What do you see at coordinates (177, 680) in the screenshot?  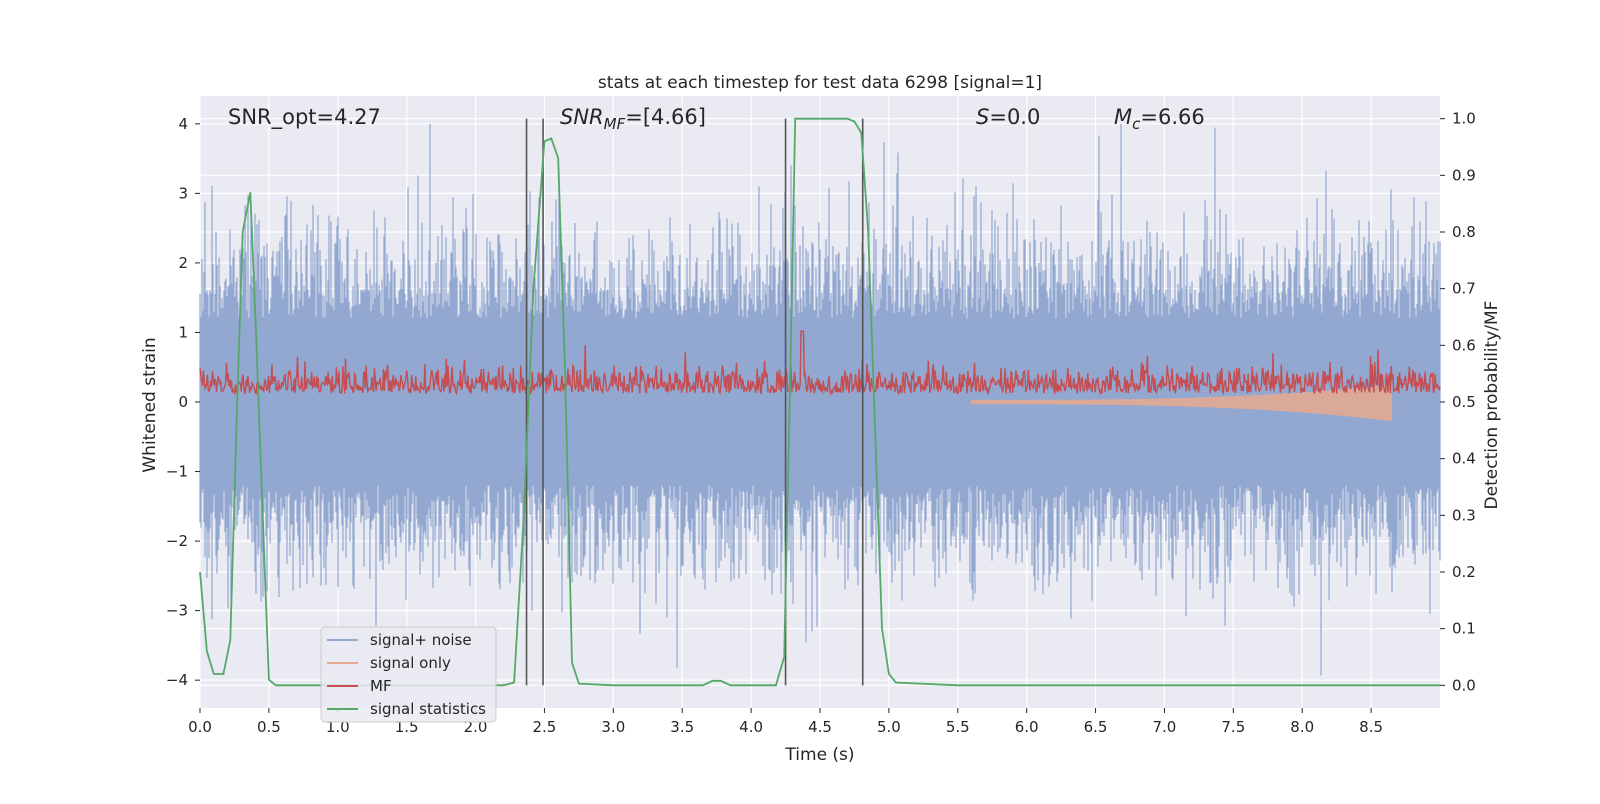 I see `y-left-tick-label-0: −4` at bounding box center [177, 680].